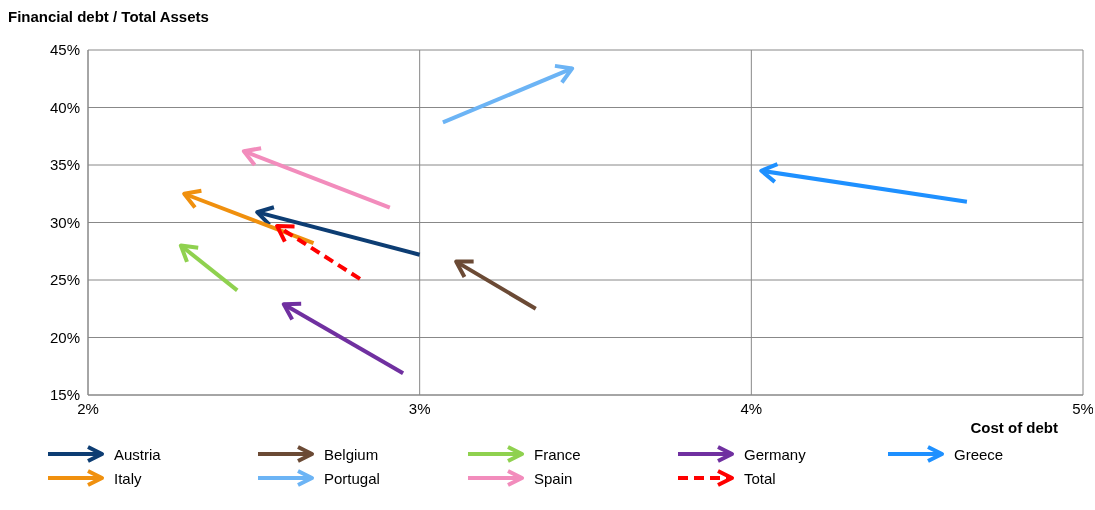  Describe the element at coordinates (64, 107) in the screenshot. I see `y-tick-label: 40%` at that location.